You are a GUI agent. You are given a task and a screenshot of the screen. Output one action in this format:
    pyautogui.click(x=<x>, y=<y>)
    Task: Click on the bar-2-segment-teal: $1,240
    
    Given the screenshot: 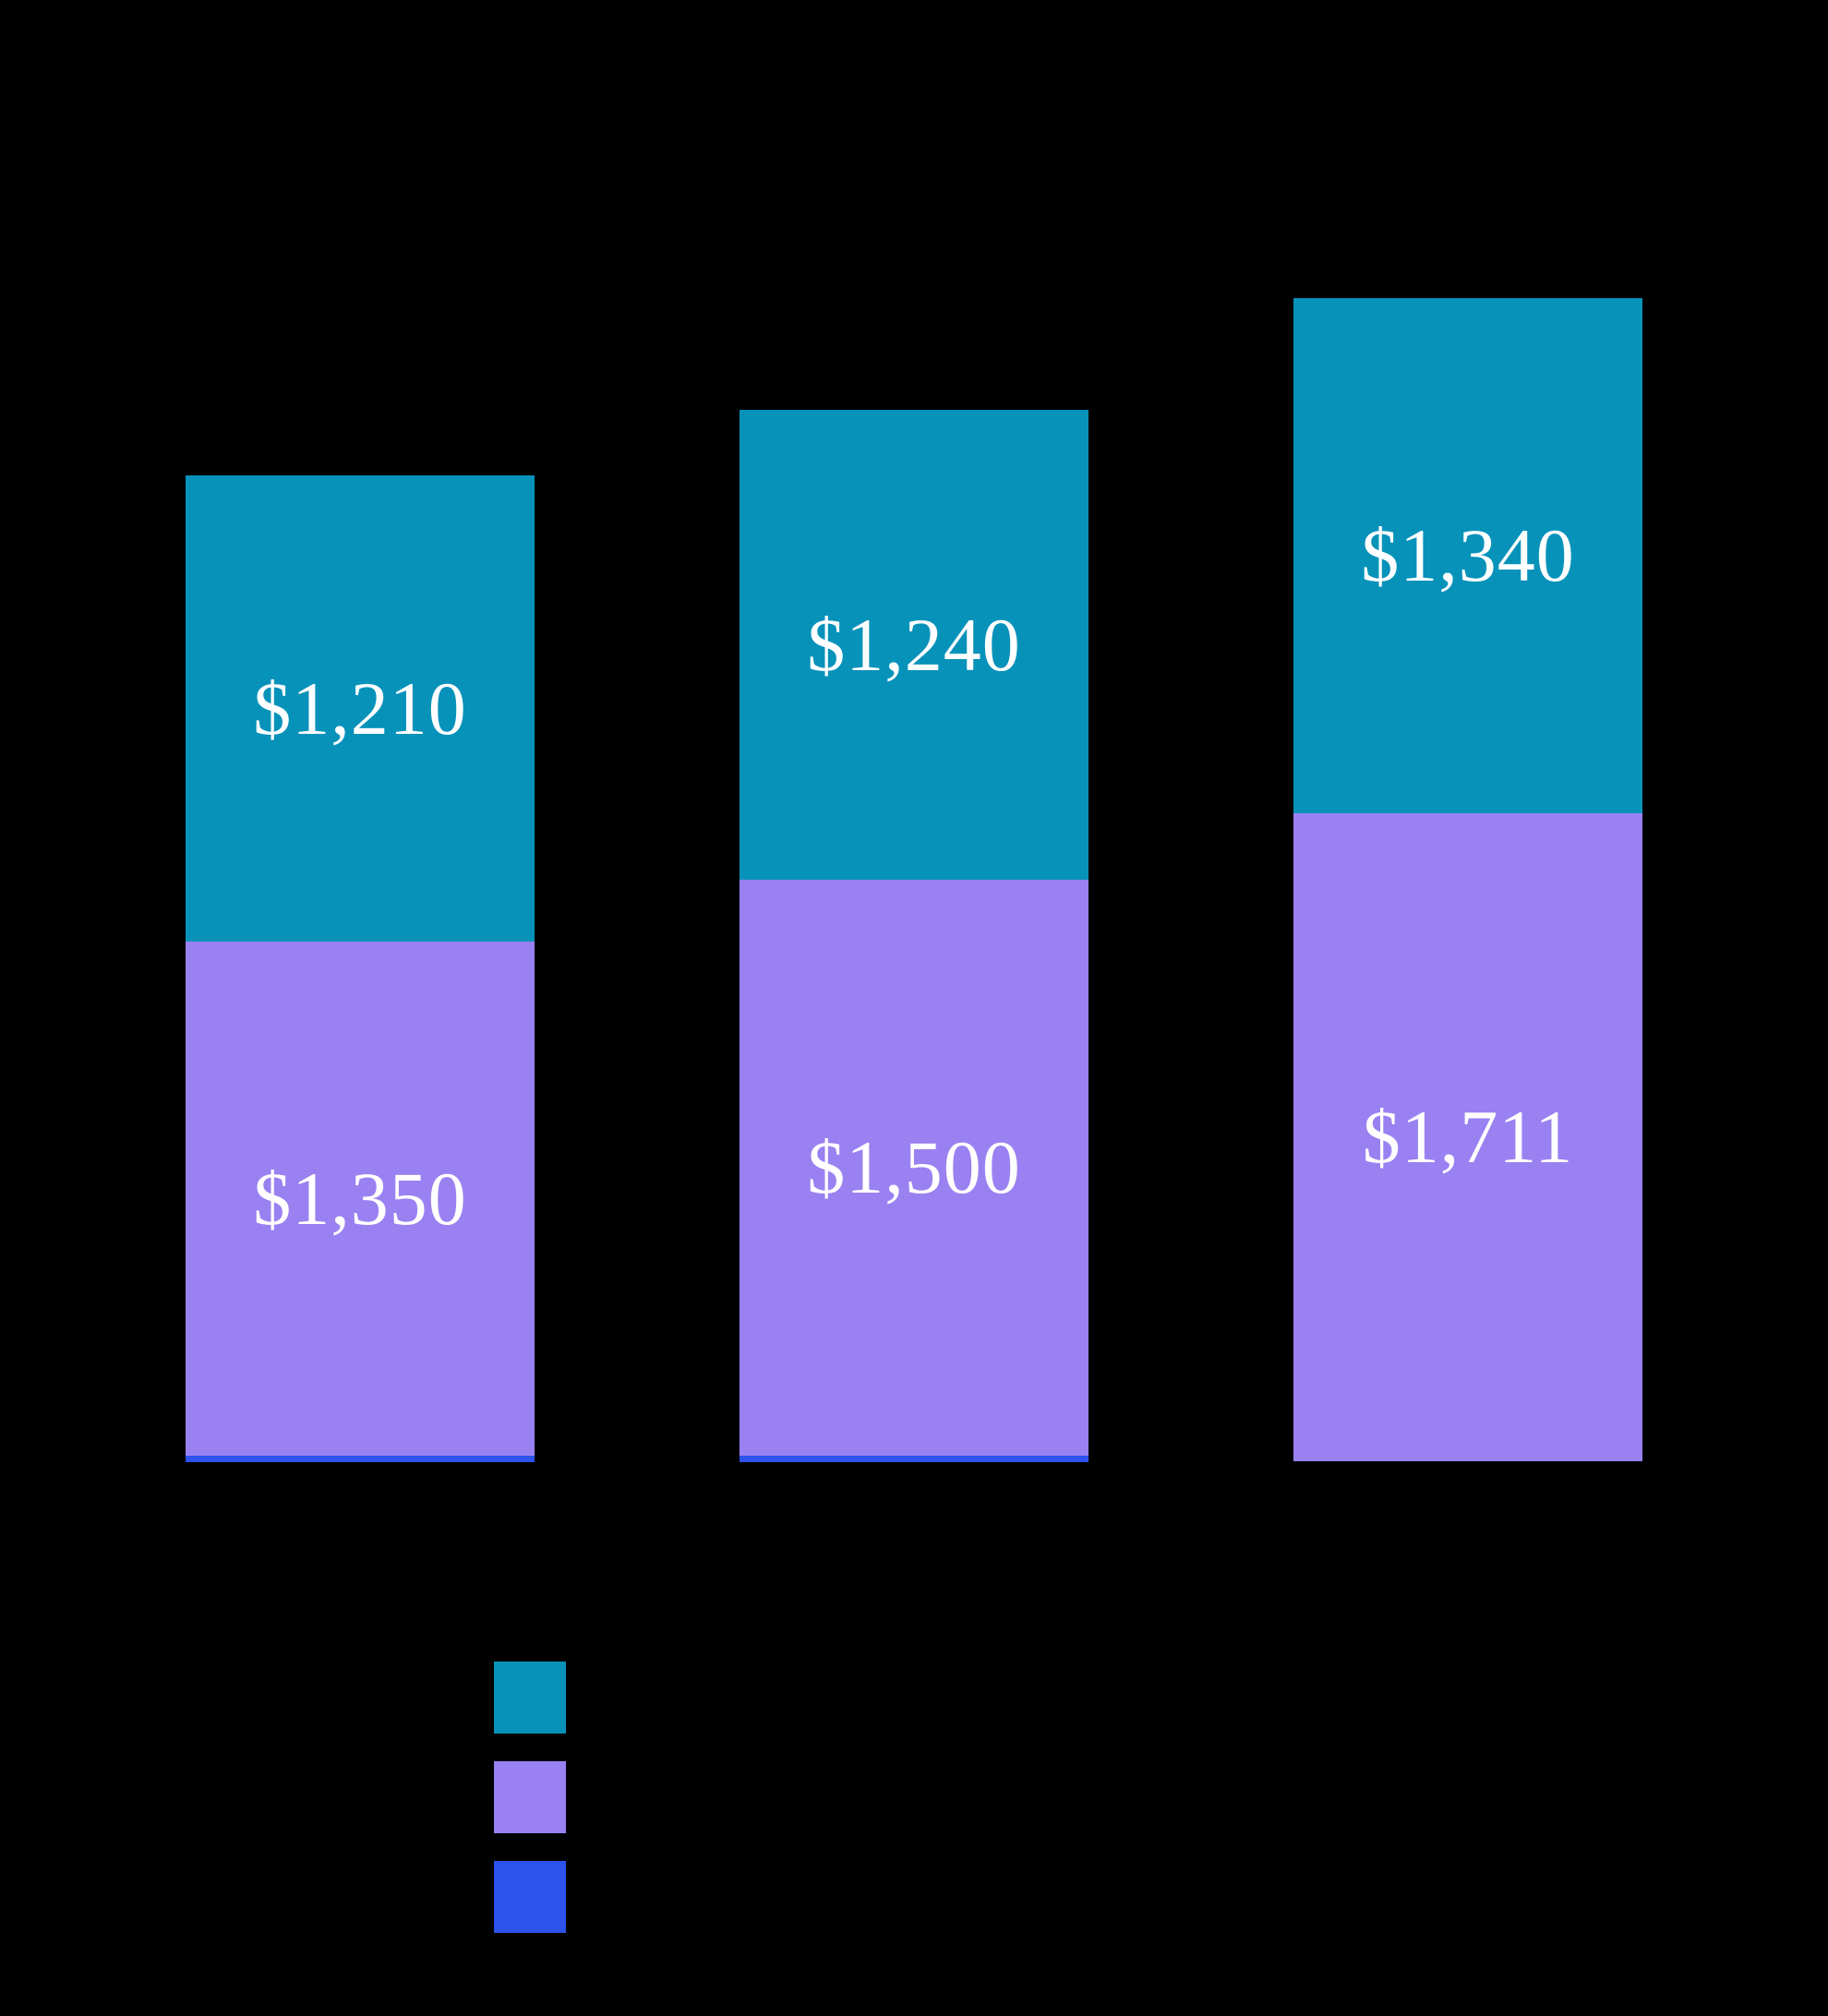 What is the action you would take?
    pyautogui.click(x=914, y=645)
    